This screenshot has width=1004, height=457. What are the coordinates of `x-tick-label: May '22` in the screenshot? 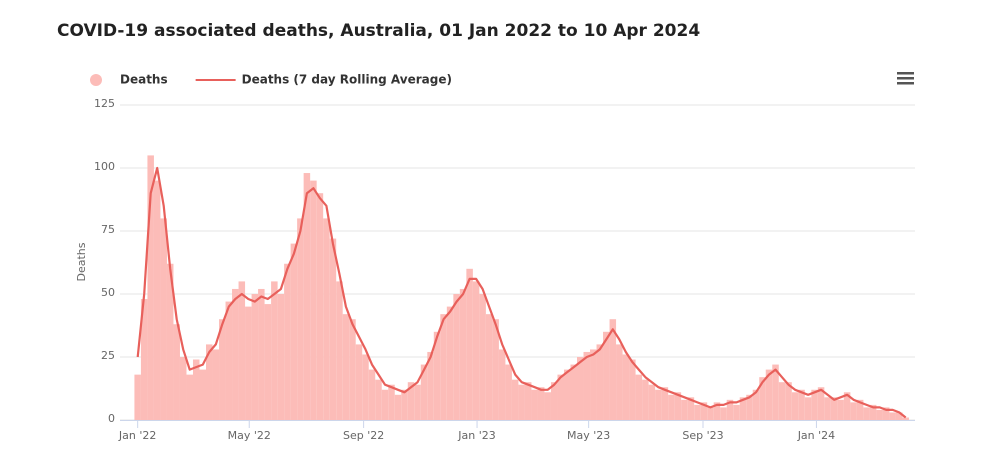 It's located at (249, 435).